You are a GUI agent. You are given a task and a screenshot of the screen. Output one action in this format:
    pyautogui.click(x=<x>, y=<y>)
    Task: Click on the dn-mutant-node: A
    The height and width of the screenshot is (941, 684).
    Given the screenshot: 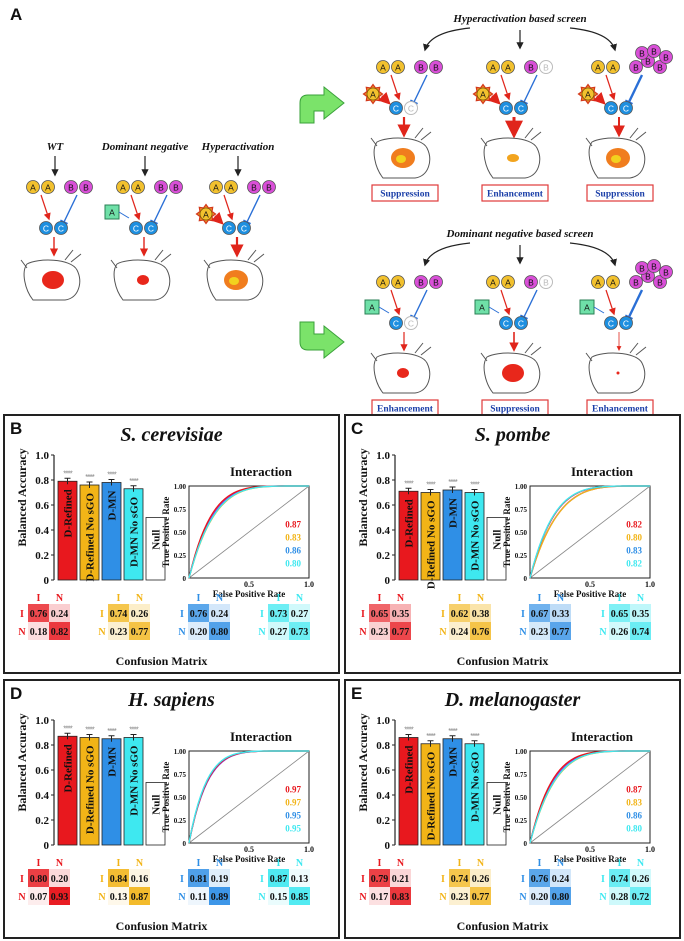 What is the action you would take?
    pyautogui.click(x=587, y=307)
    